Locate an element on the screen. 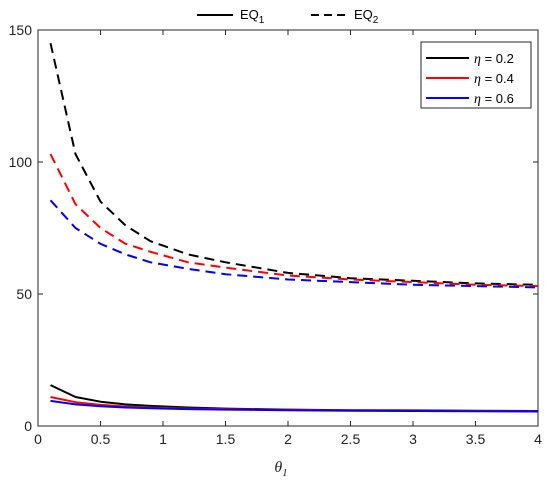 The width and height of the screenshot is (550, 485). eta-legend-label-2: η = 0.4 is located at coordinates (494, 79).